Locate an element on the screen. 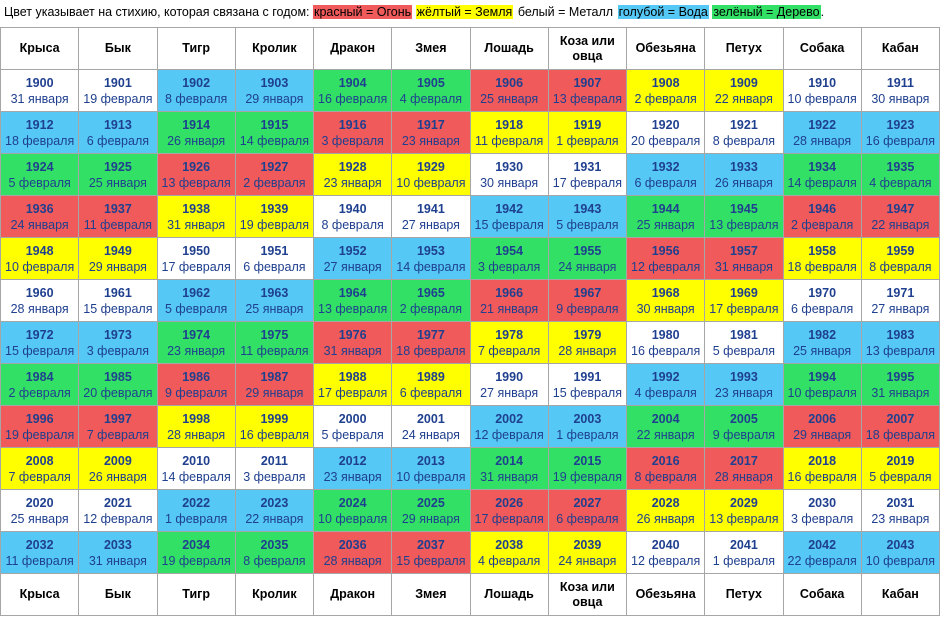  year-cell: 1909 22 января is located at coordinates (744, 90).